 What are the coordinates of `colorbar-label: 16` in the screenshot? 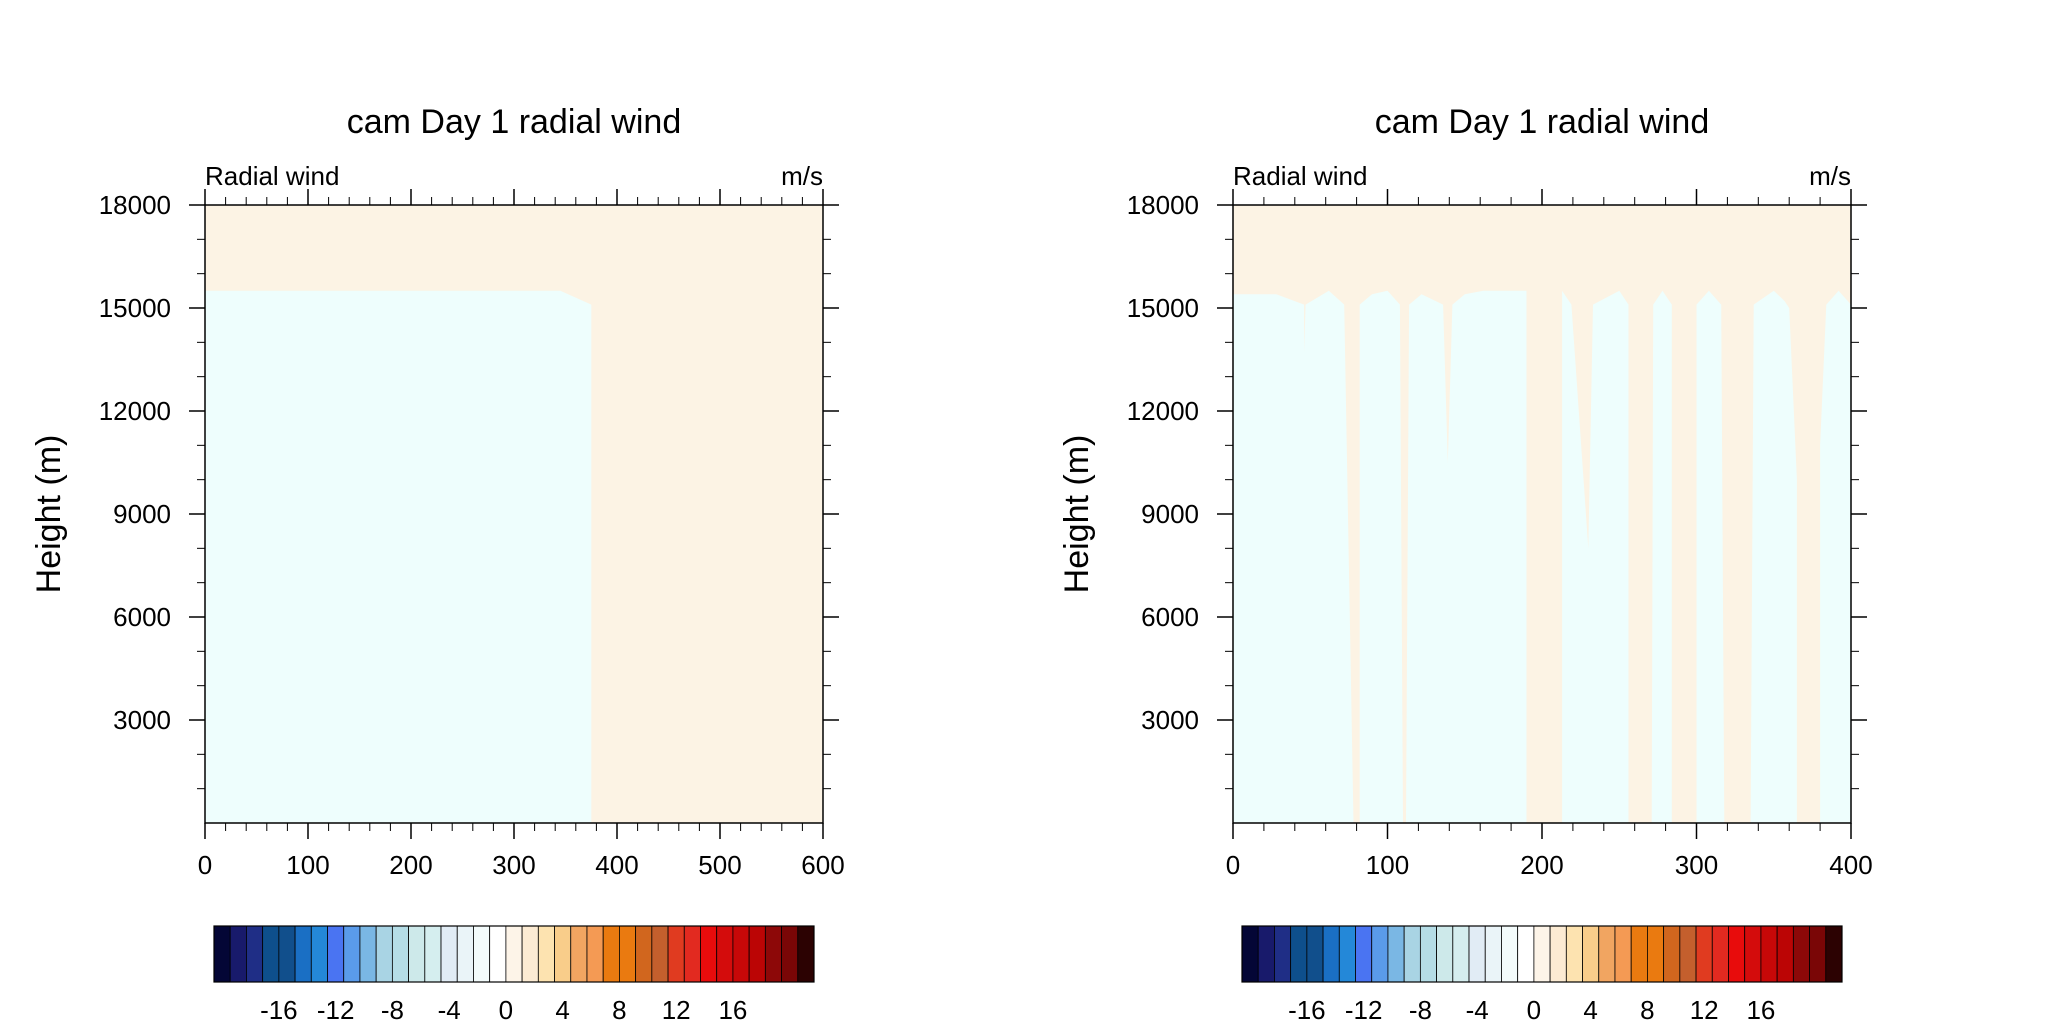 It's located at (1760, 1009).